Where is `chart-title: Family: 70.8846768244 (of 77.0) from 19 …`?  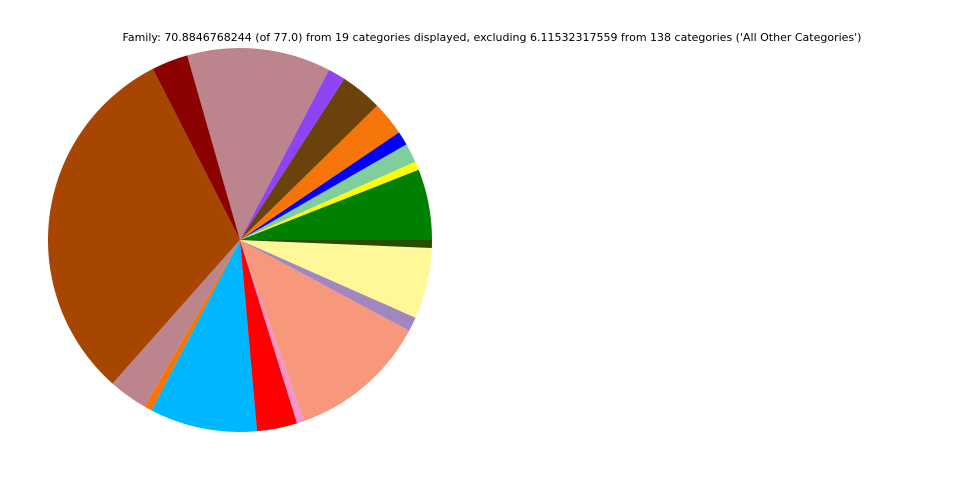 chart-title: Family: 70.8846768244 (of 77.0) from 19 … is located at coordinates (492, 37).